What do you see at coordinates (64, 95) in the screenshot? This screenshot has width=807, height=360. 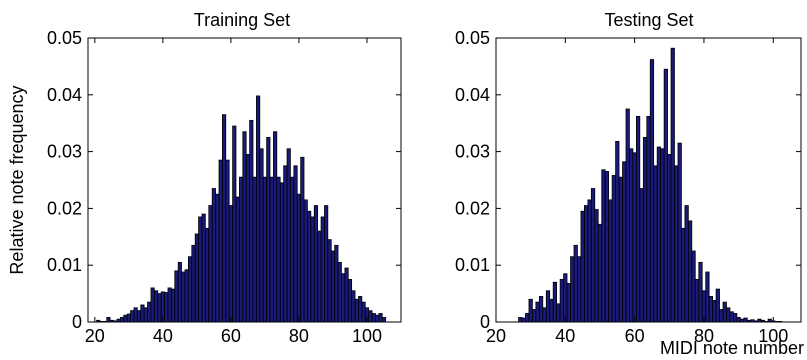 I see `training-set-y-tick-label: 0.04` at bounding box center [64, 95].